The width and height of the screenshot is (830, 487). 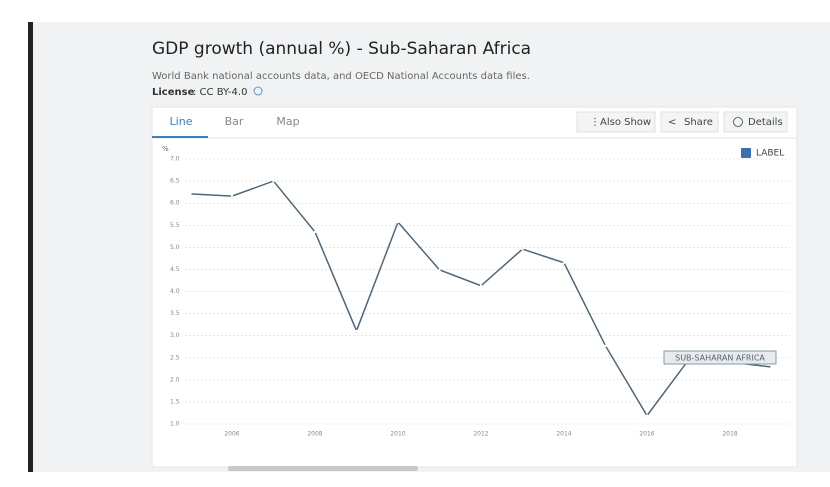 I want to click on y-tick-label: 1.0, so click(x=175, y=424).